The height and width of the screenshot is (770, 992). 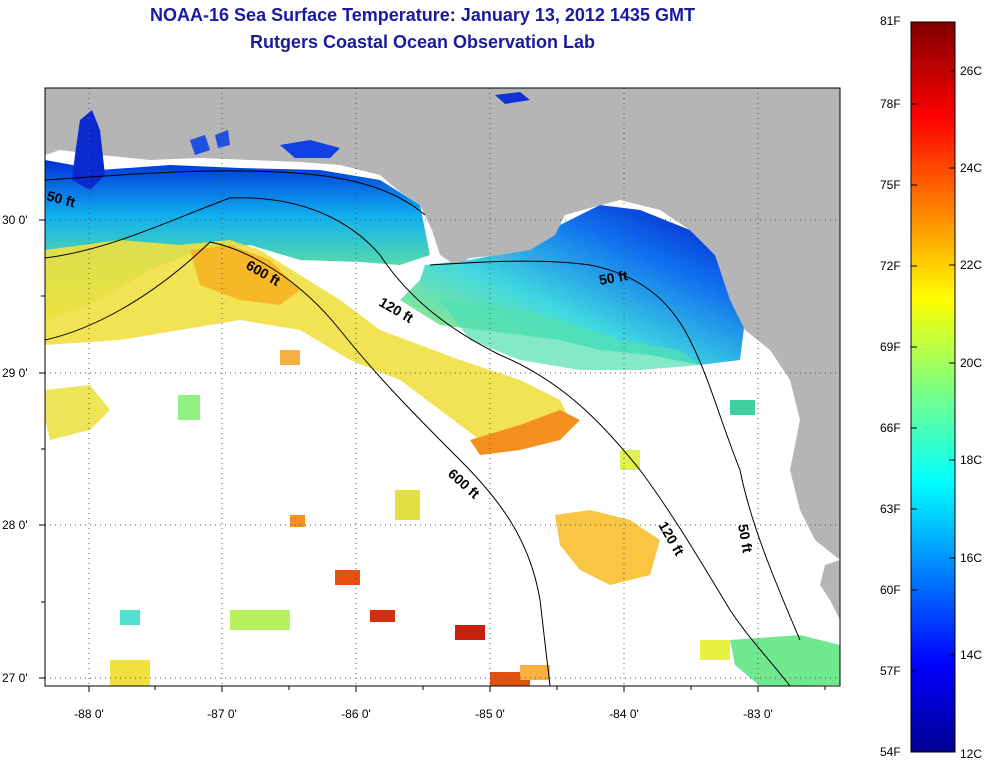 What do you see at coordinates (758, 714) in the screenshot?
I see `lon-label-83: -83 0'` at bounding box center [758, 714].